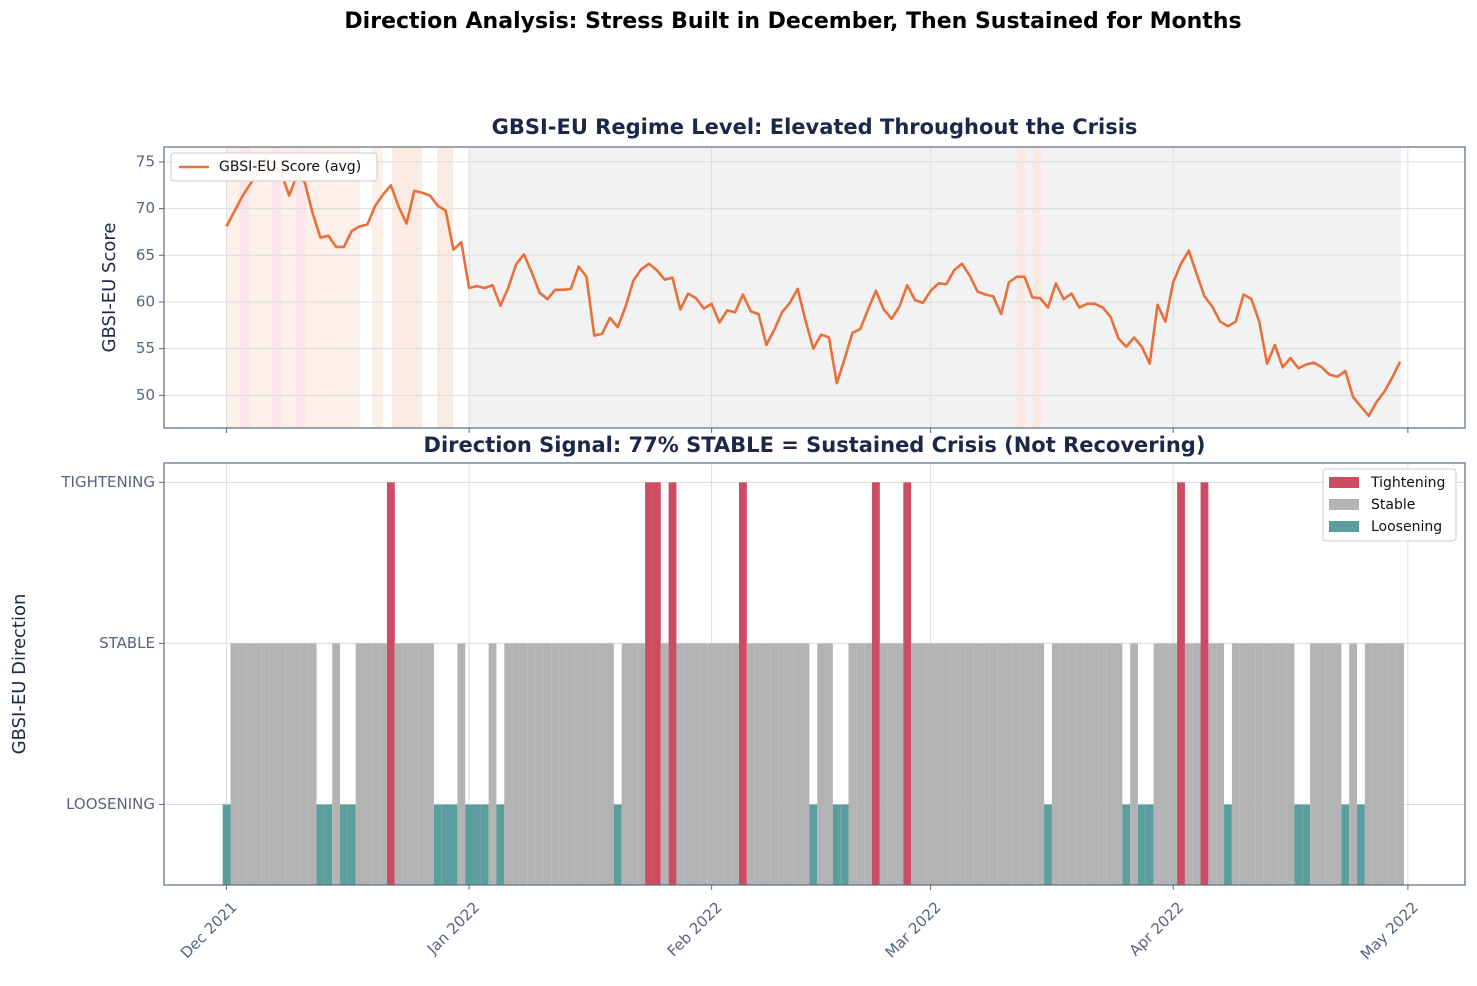  I want to click on y-tick-label: 75, so click(145, 161).